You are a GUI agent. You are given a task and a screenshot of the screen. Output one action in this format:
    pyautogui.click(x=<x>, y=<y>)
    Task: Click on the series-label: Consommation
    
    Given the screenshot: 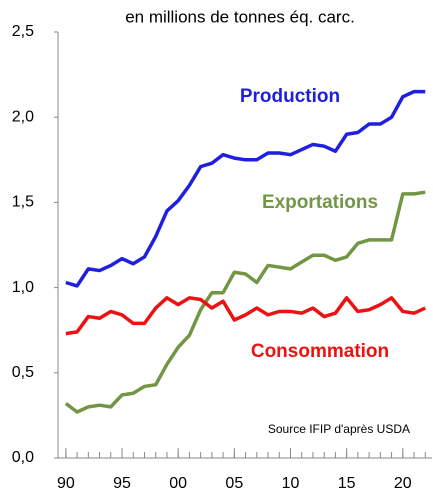 What is the action you would take?
    pyautogui.click(x=320, y=351)
    